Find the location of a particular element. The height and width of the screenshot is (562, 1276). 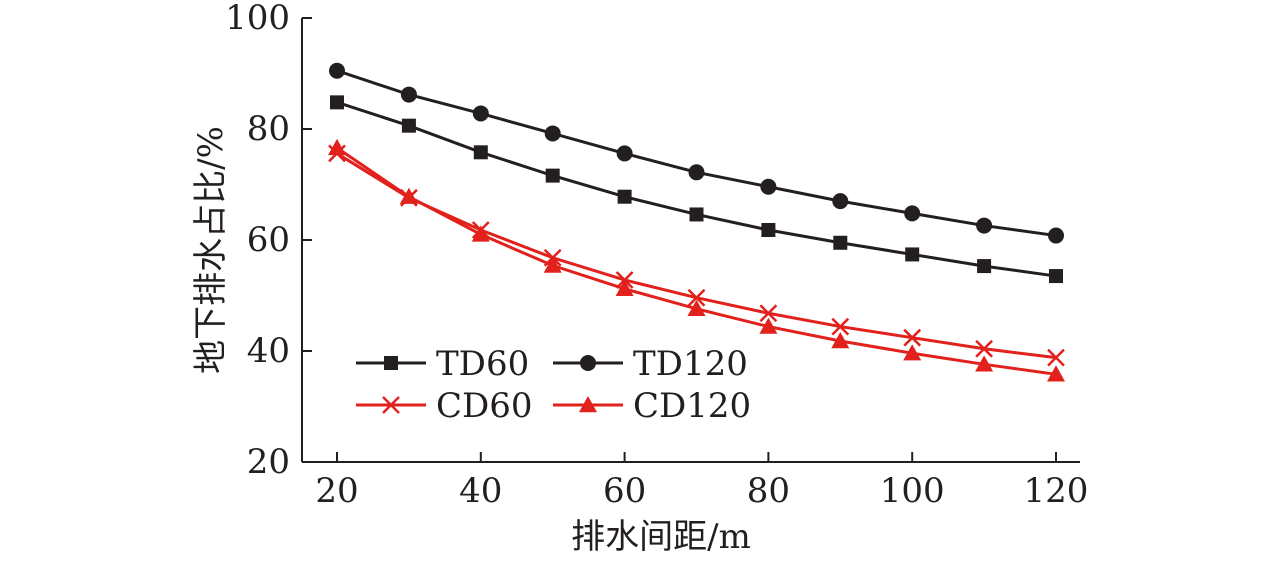

x-tick-label: 120 is located at coordinates (1056, 491).